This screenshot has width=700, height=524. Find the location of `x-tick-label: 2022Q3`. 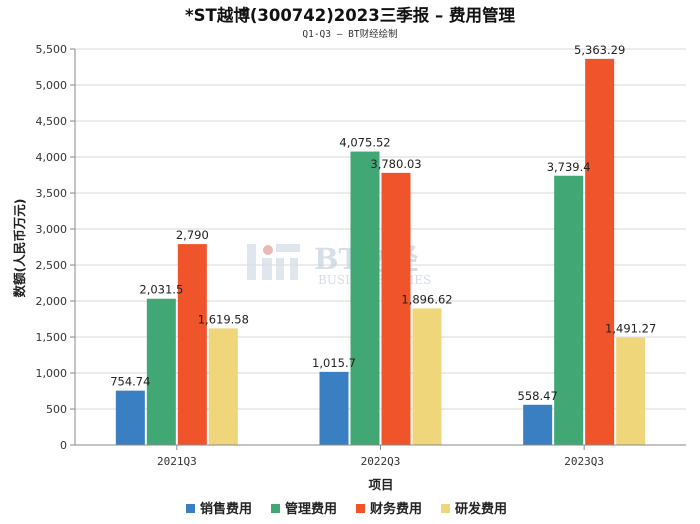

x-tick-label: 2022Q3 is located at coordinates (381, 461).